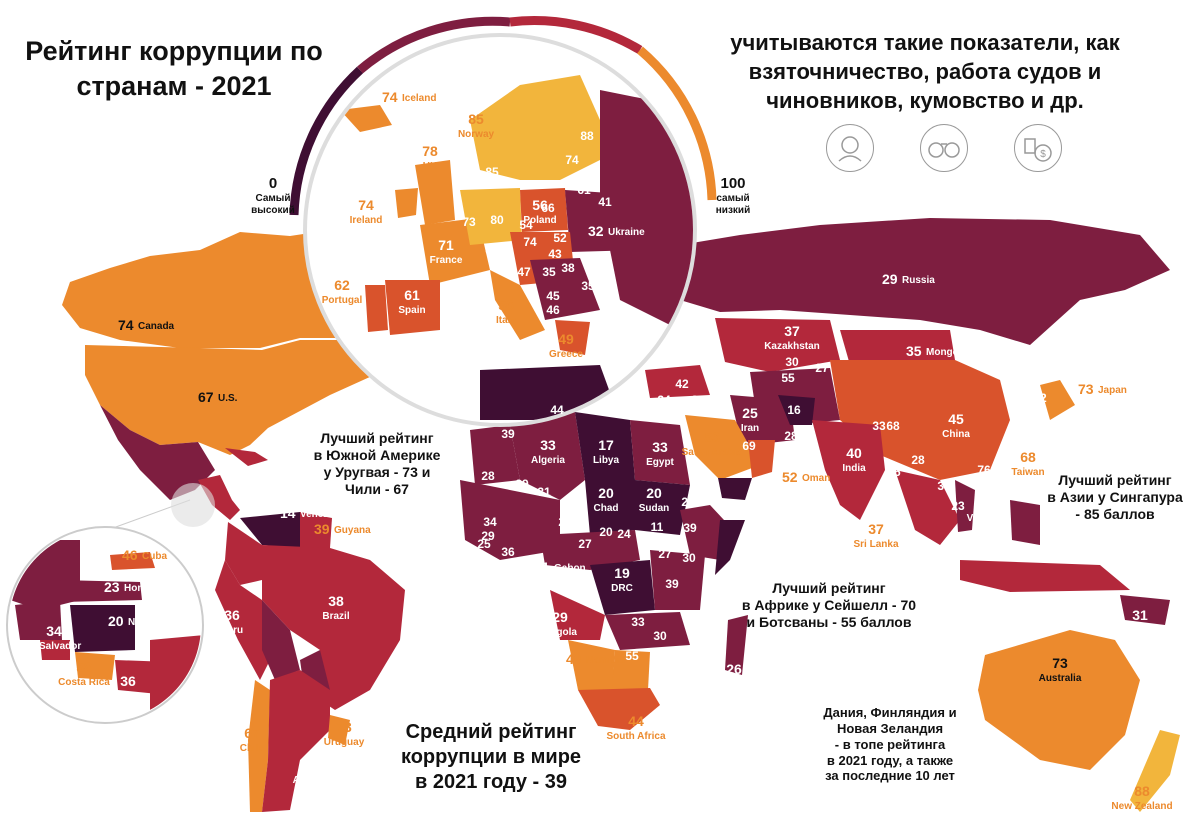 This screenshot has width=1193, height=832. What do you see at coordinates (55, 650) in the screenshot?
I see `el-salvador-region` at bounding box center [55, 650].